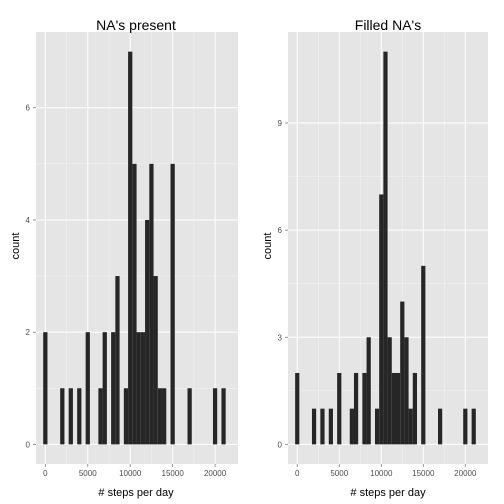 The height and width of the screenshot is (504, 504). Describe the element at coordinates (28, 220) in the screenshot. I see `y-tick-label: 4` at that location.